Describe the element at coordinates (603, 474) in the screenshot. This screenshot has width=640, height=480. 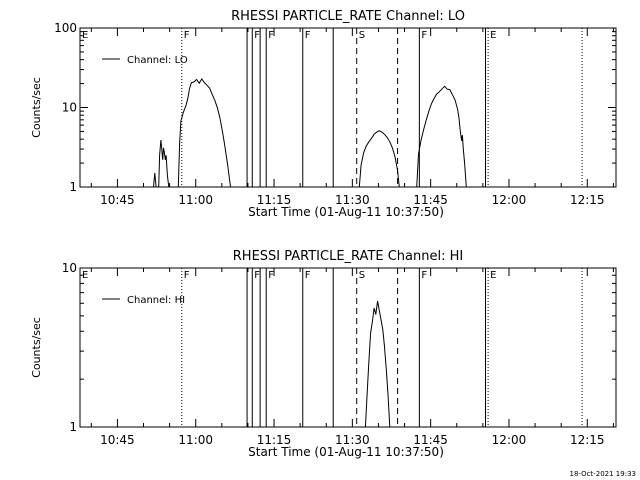
I see `plot-timestamp: 18-Oct-2021 19:33` at that location.